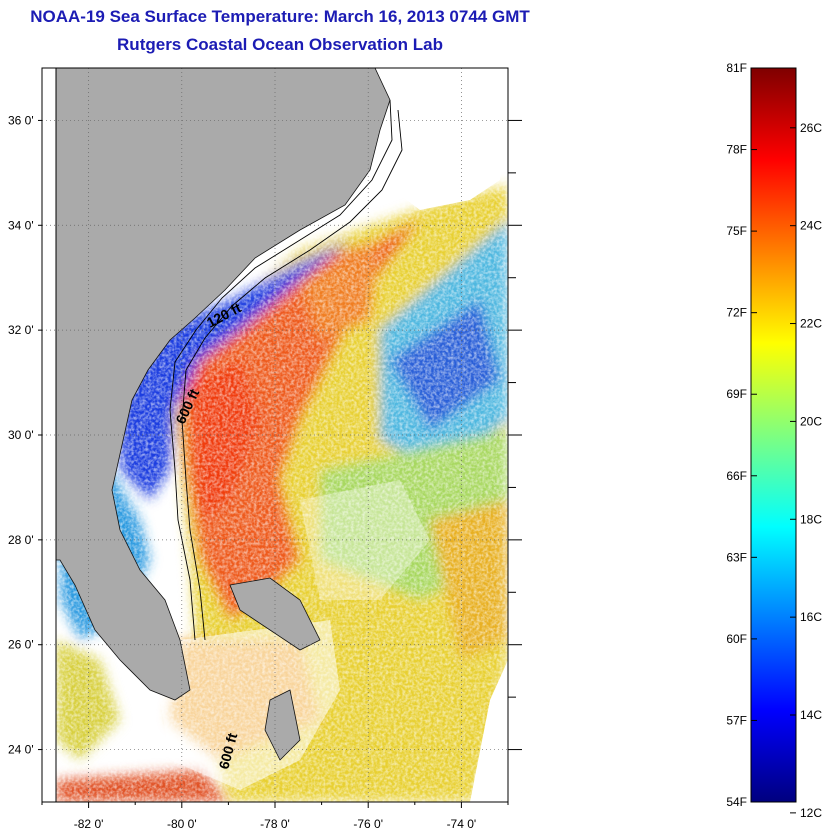  I want to click on lat-tick-label: 34 0', so click(21, 225).